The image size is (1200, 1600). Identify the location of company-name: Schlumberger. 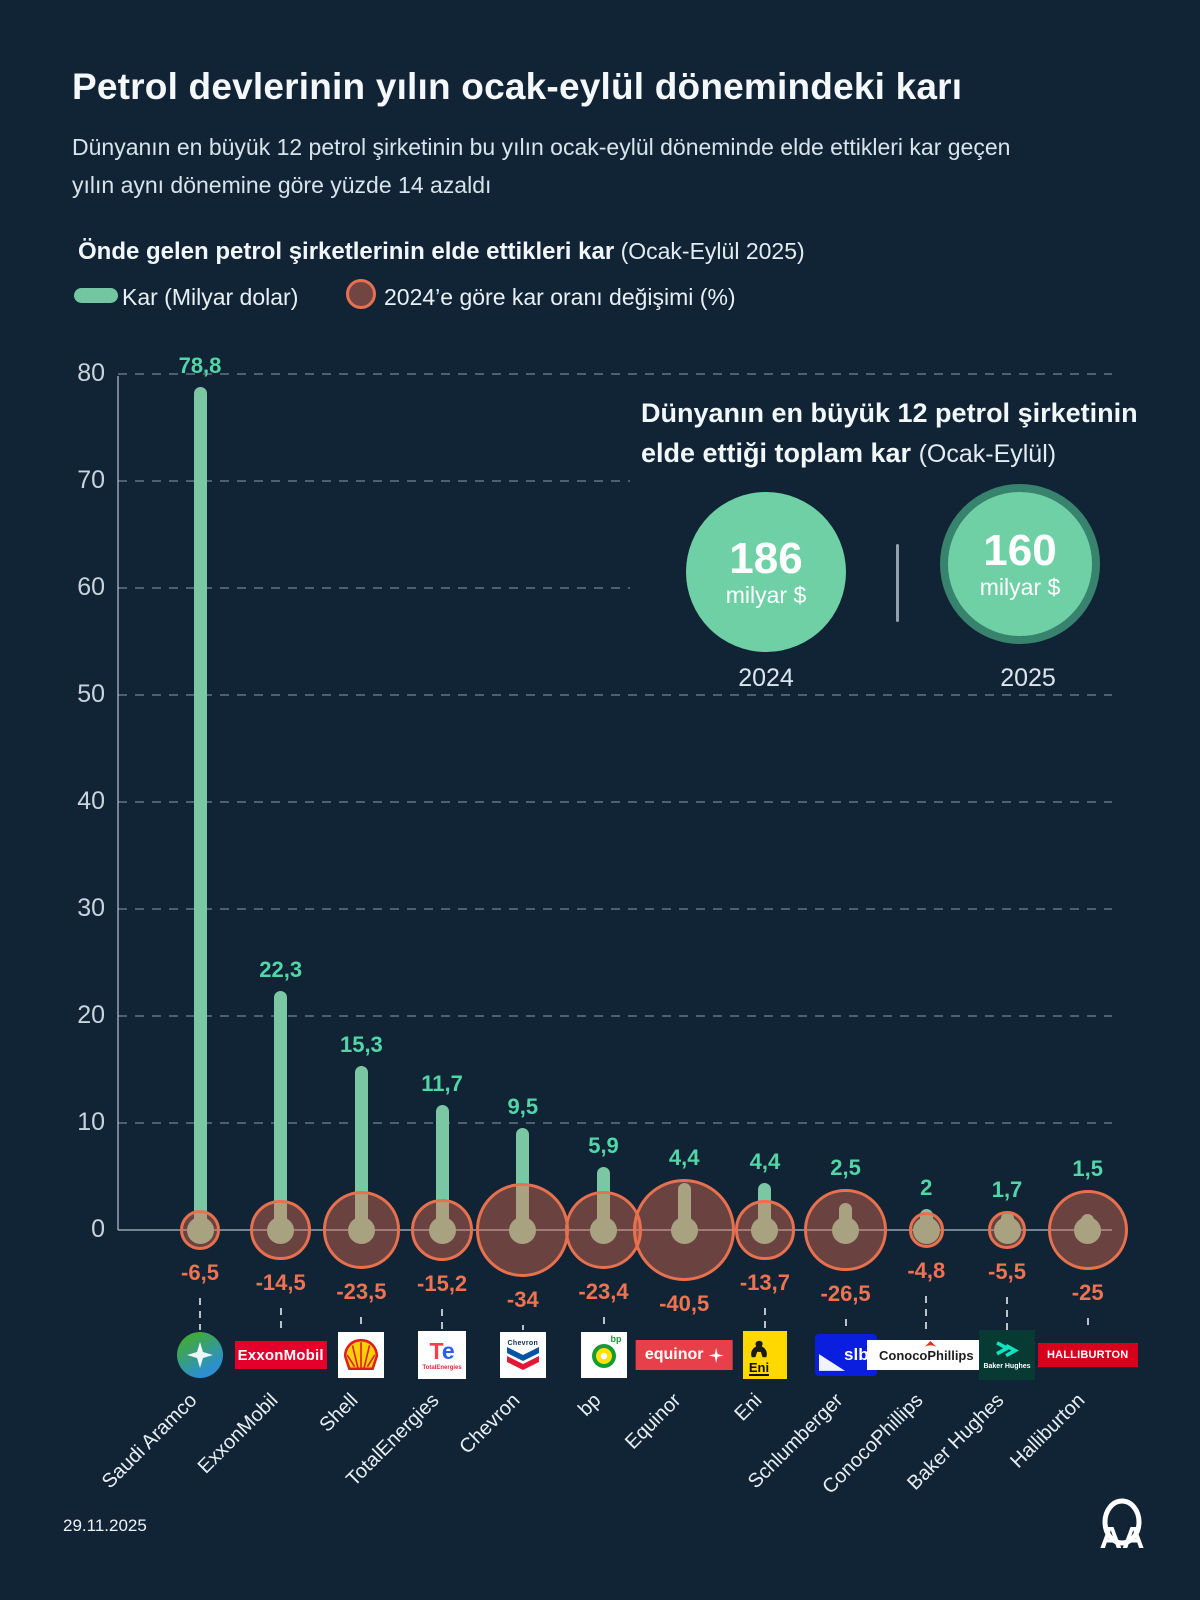
(795, 1441).